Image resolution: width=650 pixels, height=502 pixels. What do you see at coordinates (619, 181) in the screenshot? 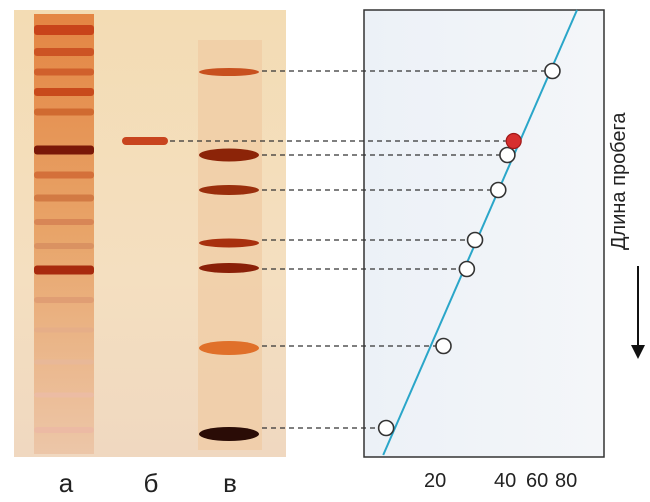
I see `axis-title: Длина пробега` at bounding box center [619, 181].